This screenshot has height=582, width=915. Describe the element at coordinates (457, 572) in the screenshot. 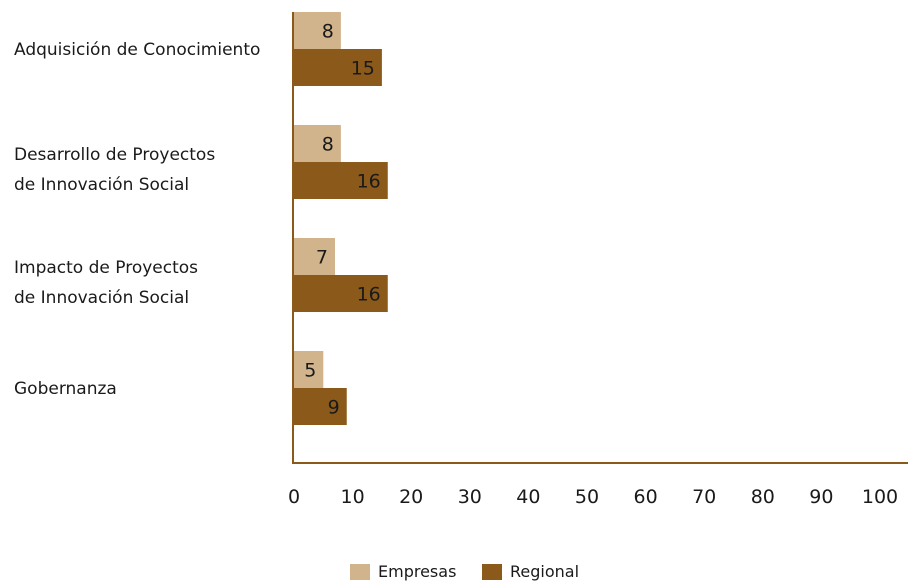

I see `legend: Empresas Regional` at that location.